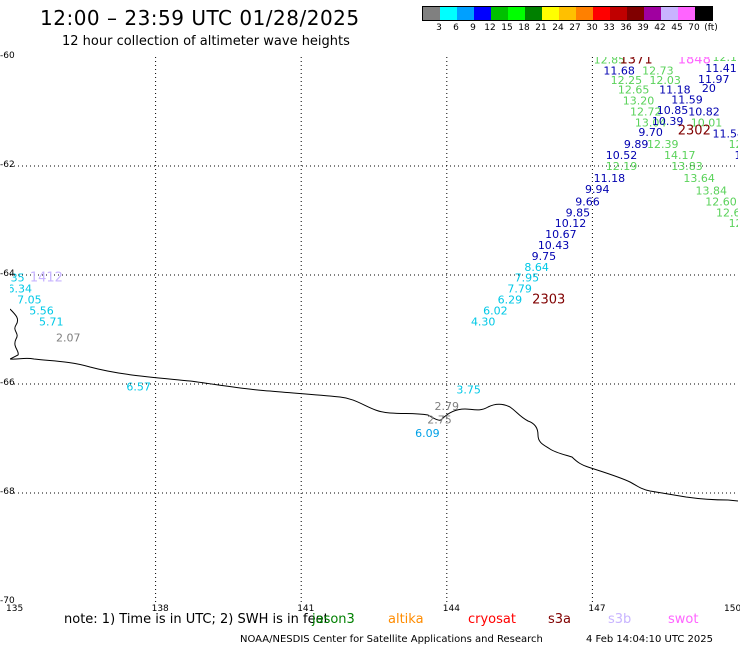 This screenshot has width=740, height=650. I want to click on latitude-tick-label: -70, so click(7, 601).